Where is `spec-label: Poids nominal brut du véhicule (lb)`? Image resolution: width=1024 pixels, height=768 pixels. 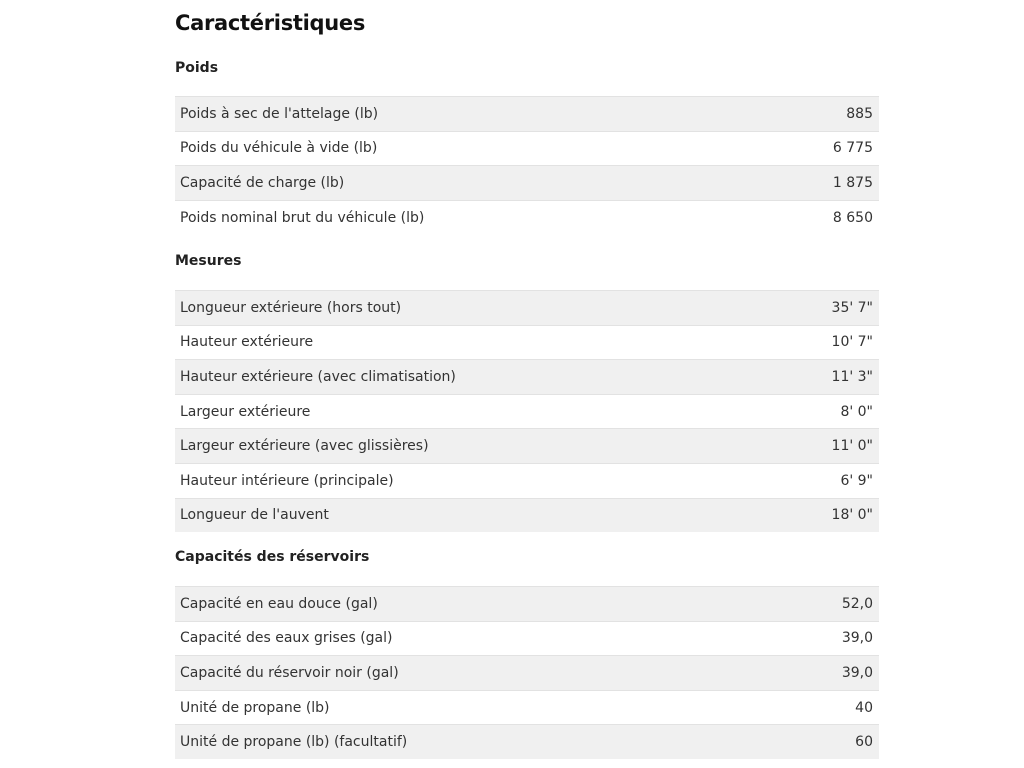
spec-label: Poids nominal brut du véhicule (lb) is located at coordinates (302, 217).